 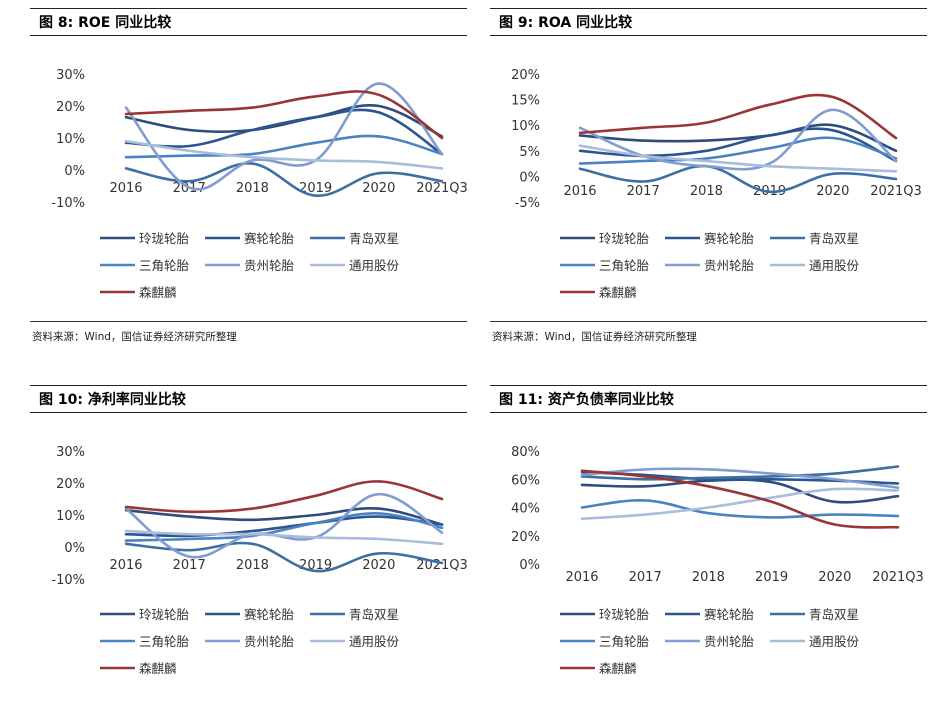 I want to click on chart-title: 图 10: 净利率同业比较, so click(x=248, y=399).